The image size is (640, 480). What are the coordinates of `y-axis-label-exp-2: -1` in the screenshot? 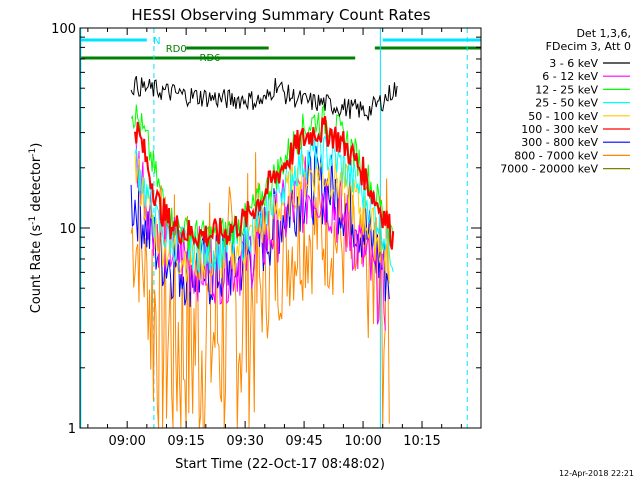 It's located at (33, 152).